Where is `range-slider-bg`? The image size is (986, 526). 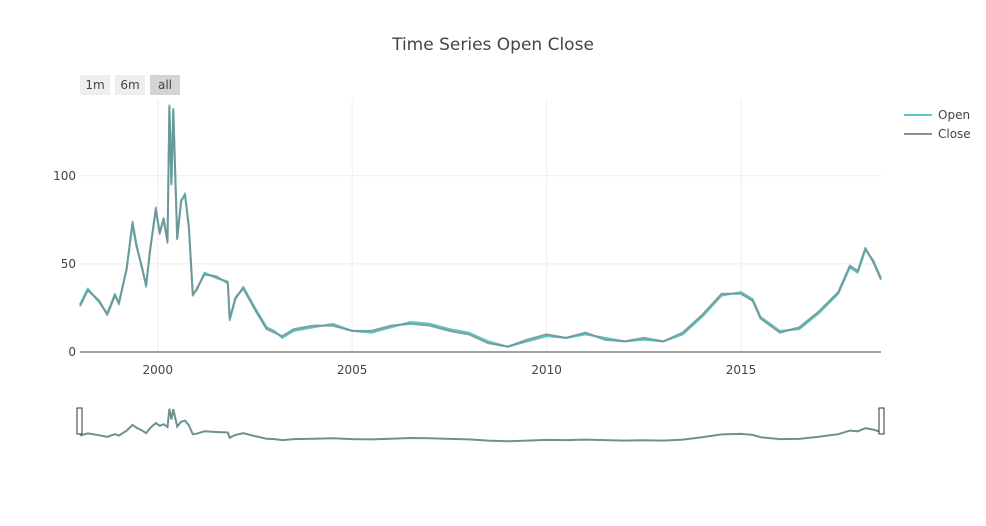
range-slider-bg is located at coordinates (480, 425).